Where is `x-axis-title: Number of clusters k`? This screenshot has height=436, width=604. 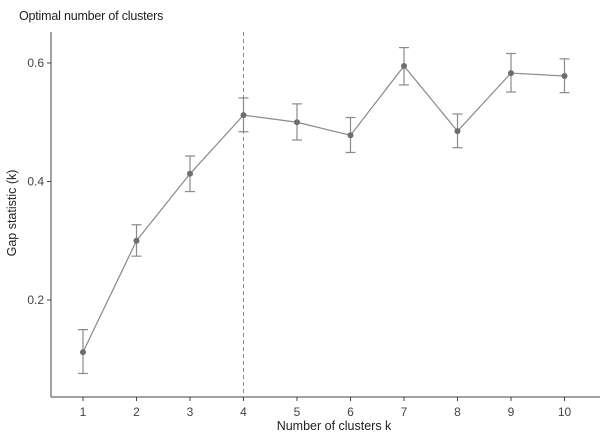 x-axis-title: Number of clusters k is located at coordinates (334, 426).